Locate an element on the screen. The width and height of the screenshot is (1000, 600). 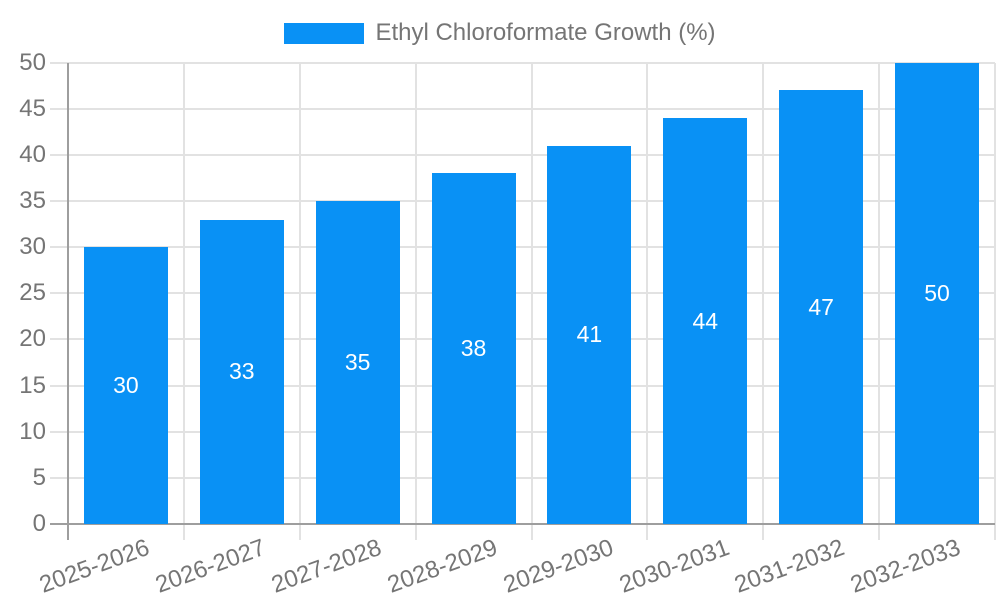
bar-value-label: 33 is located at coordinates (242, 371).